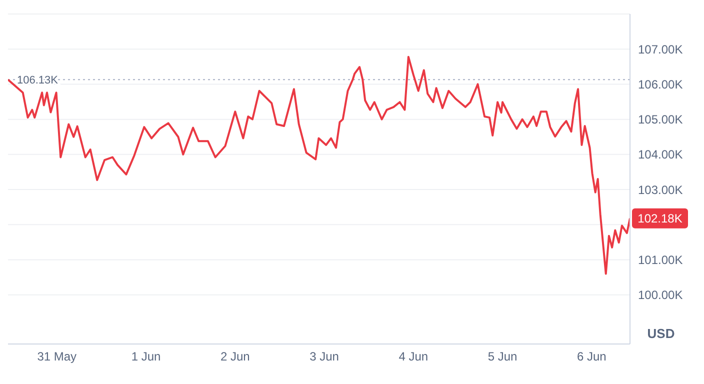 The image size is (704, 384). What do you see at coordinates (413, 357) in the screenshot?
I see `x-tick-label: 4 Jun` at bounding box center [413, 357].